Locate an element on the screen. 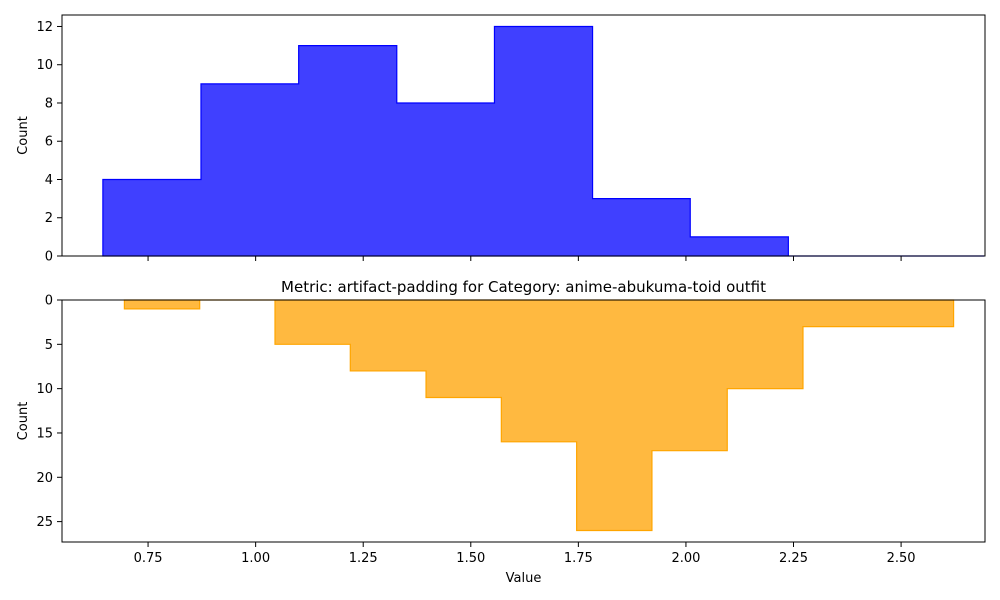  x-tick-label: 1.75 is located at coordinates (578, 558).